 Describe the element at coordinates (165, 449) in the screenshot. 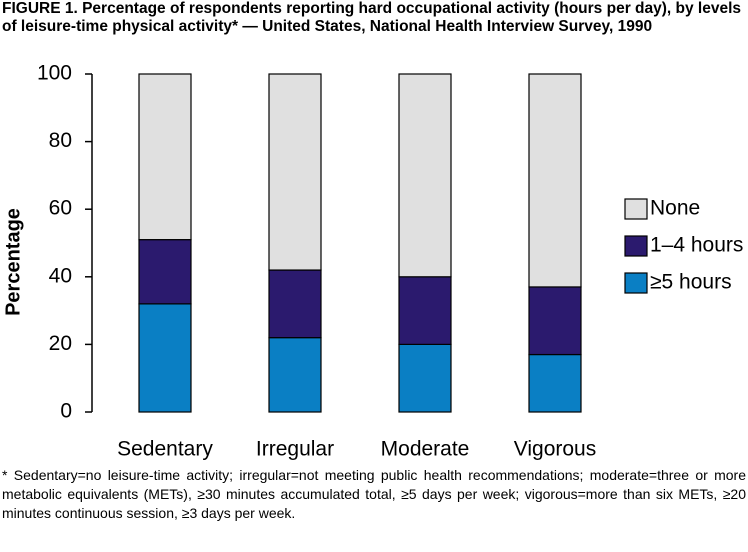

I see `x-tick-label: Sedentary` at that location.